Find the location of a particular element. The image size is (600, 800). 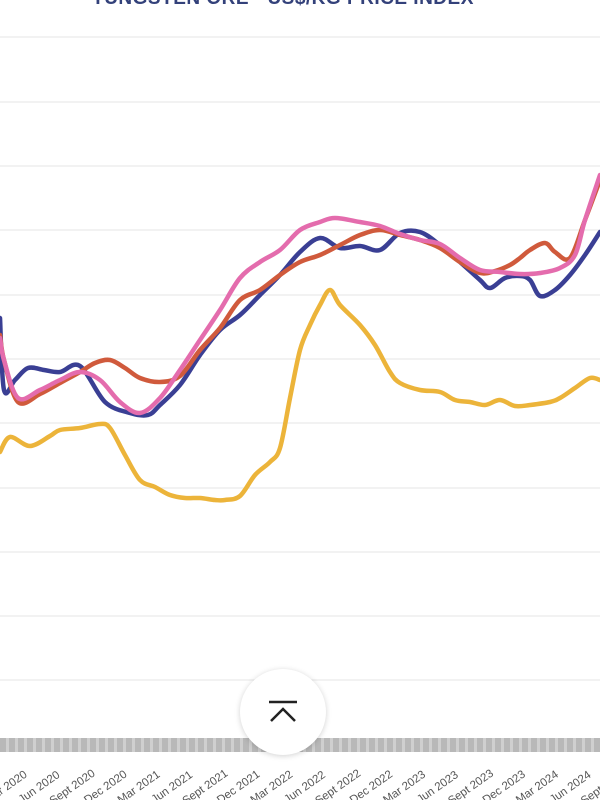

scroll-to-top-button is located at coordinates (283, 712).